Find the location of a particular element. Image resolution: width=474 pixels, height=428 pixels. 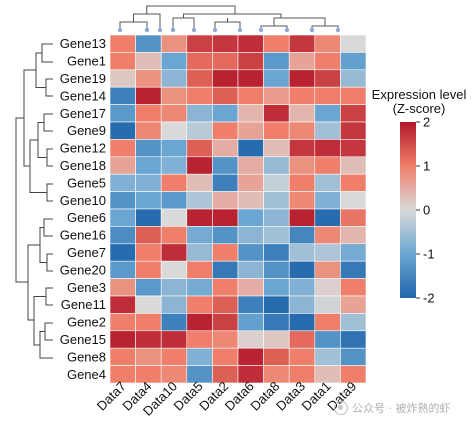

color-legend: Expression level (Z-score) 2 1 0 -1 -2 is located at coordinates (419, 196).